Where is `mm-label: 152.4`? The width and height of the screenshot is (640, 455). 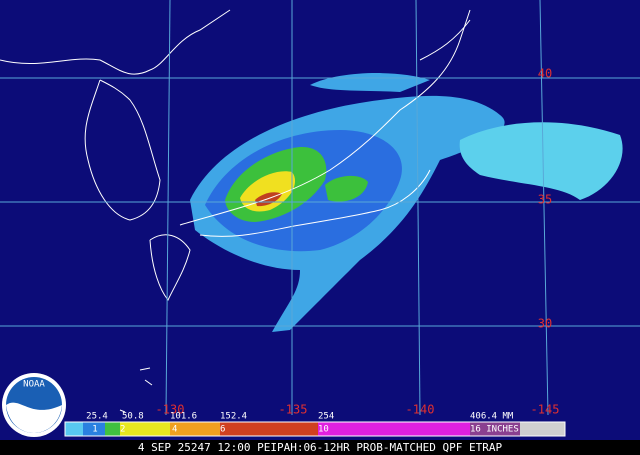
mm-label: 152.4 is located at coordinates (233, 417).